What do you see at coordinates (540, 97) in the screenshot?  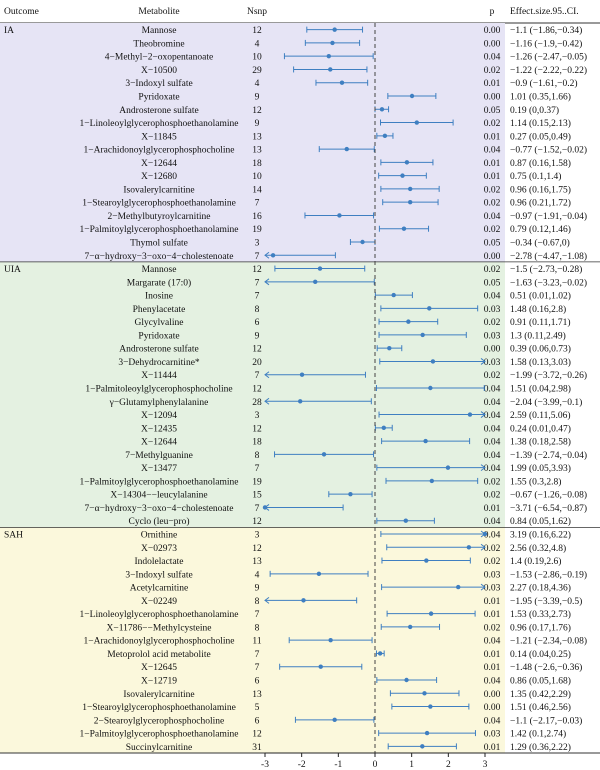 I see `effect-label: 1.01 (0.35,1.66)` at bounding box center [540, 97].